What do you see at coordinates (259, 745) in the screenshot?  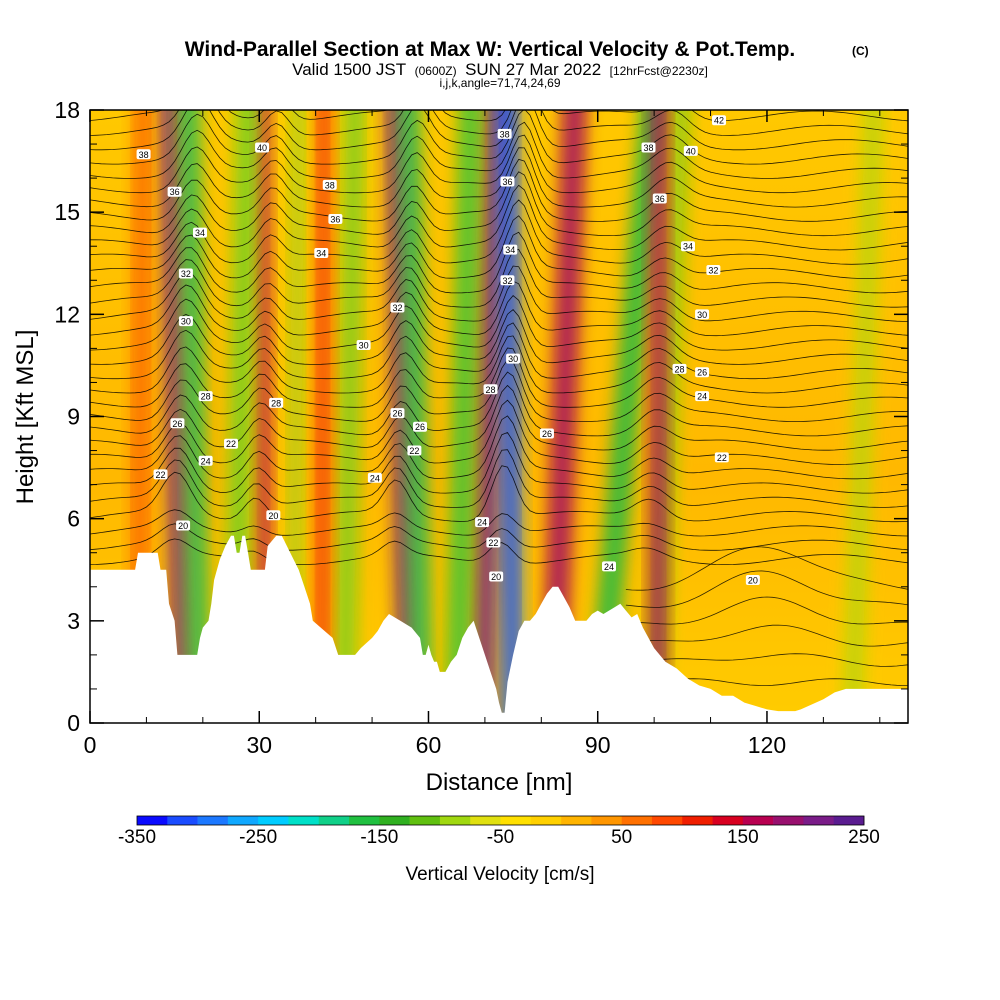 I see `x-tick-label: 30` at bounding box center [259, 745].